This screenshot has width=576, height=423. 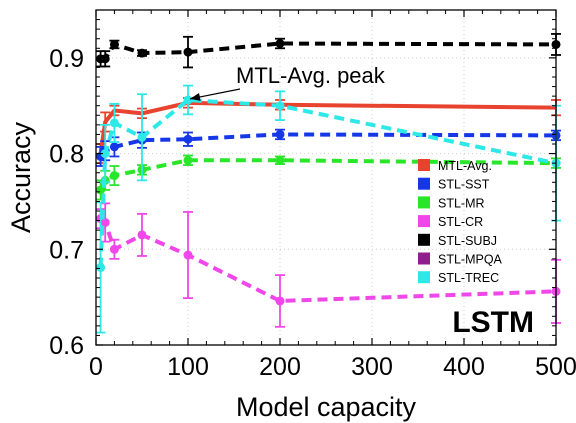 I want to click on annotation-label: MTL-Avg. peak, so click(x=311, y=75).